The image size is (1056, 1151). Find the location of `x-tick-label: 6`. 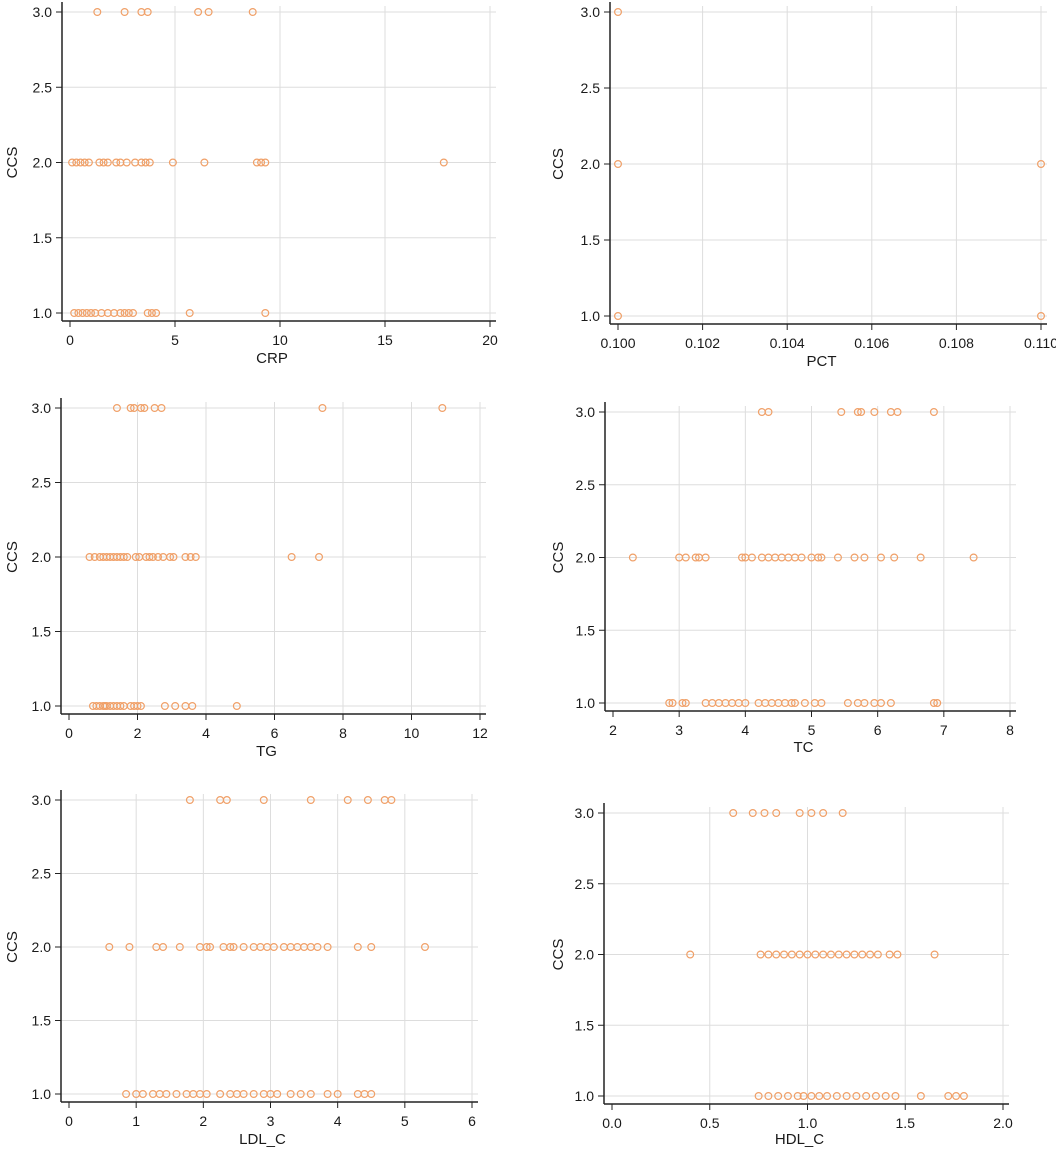

x-tick-label: 6 is located at coordinates (472, 1121).